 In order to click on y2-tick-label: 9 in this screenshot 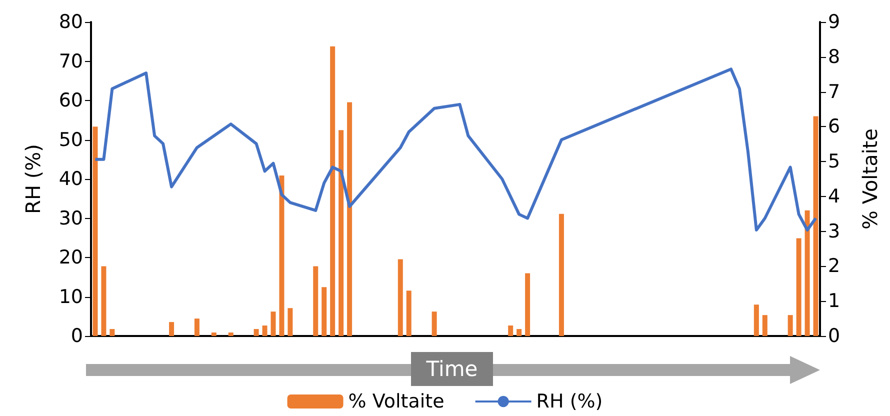, I will do `click(834, 22)`.